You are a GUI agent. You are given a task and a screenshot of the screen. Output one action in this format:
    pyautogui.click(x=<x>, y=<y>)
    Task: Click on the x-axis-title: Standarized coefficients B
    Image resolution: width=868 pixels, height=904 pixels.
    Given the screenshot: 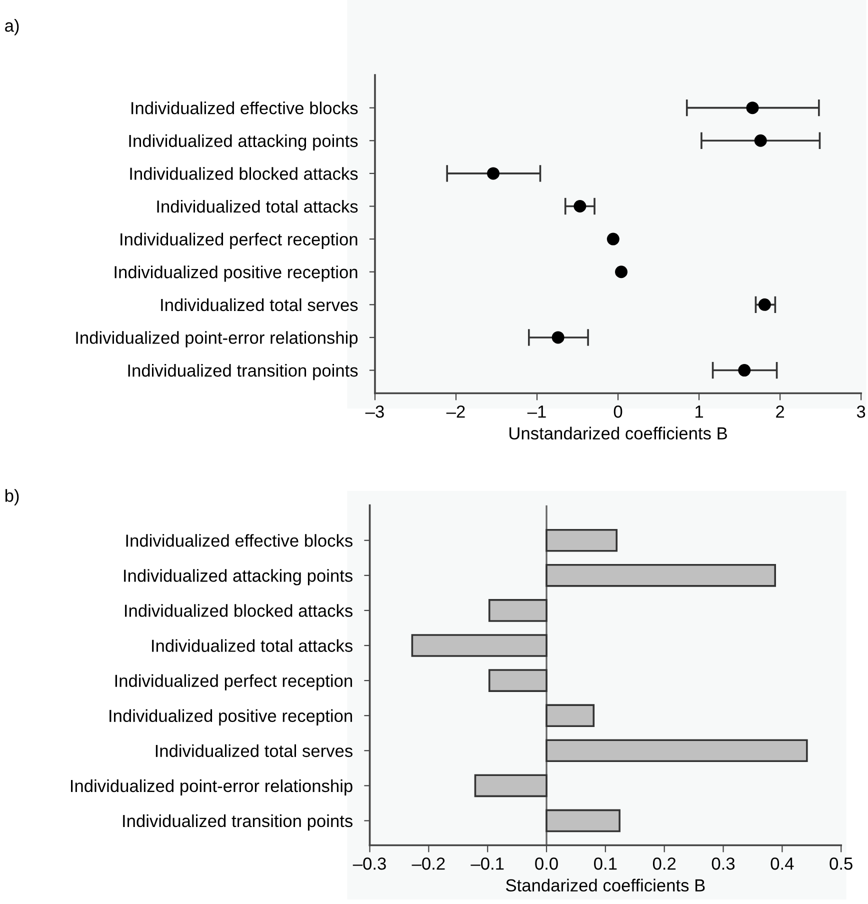 What is the action you would take?
    pyautogui.click(x=605, y=885)
    